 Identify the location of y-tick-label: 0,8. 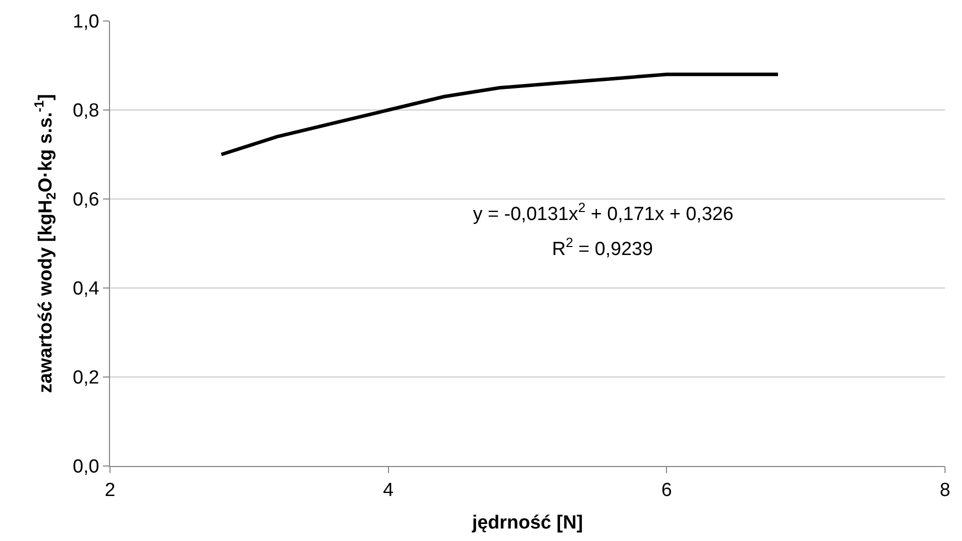
(86, 111).